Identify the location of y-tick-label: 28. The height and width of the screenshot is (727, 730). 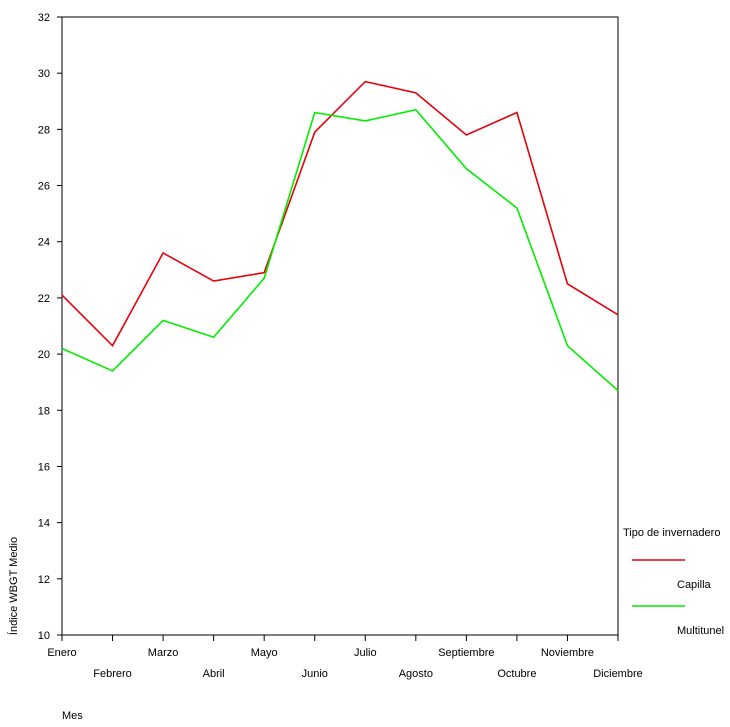
(44, 130).